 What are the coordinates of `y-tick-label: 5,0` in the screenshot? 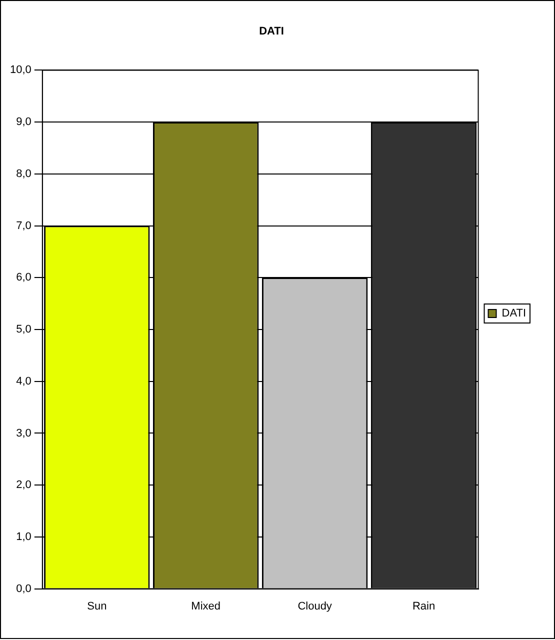 It's located at (24, 330).